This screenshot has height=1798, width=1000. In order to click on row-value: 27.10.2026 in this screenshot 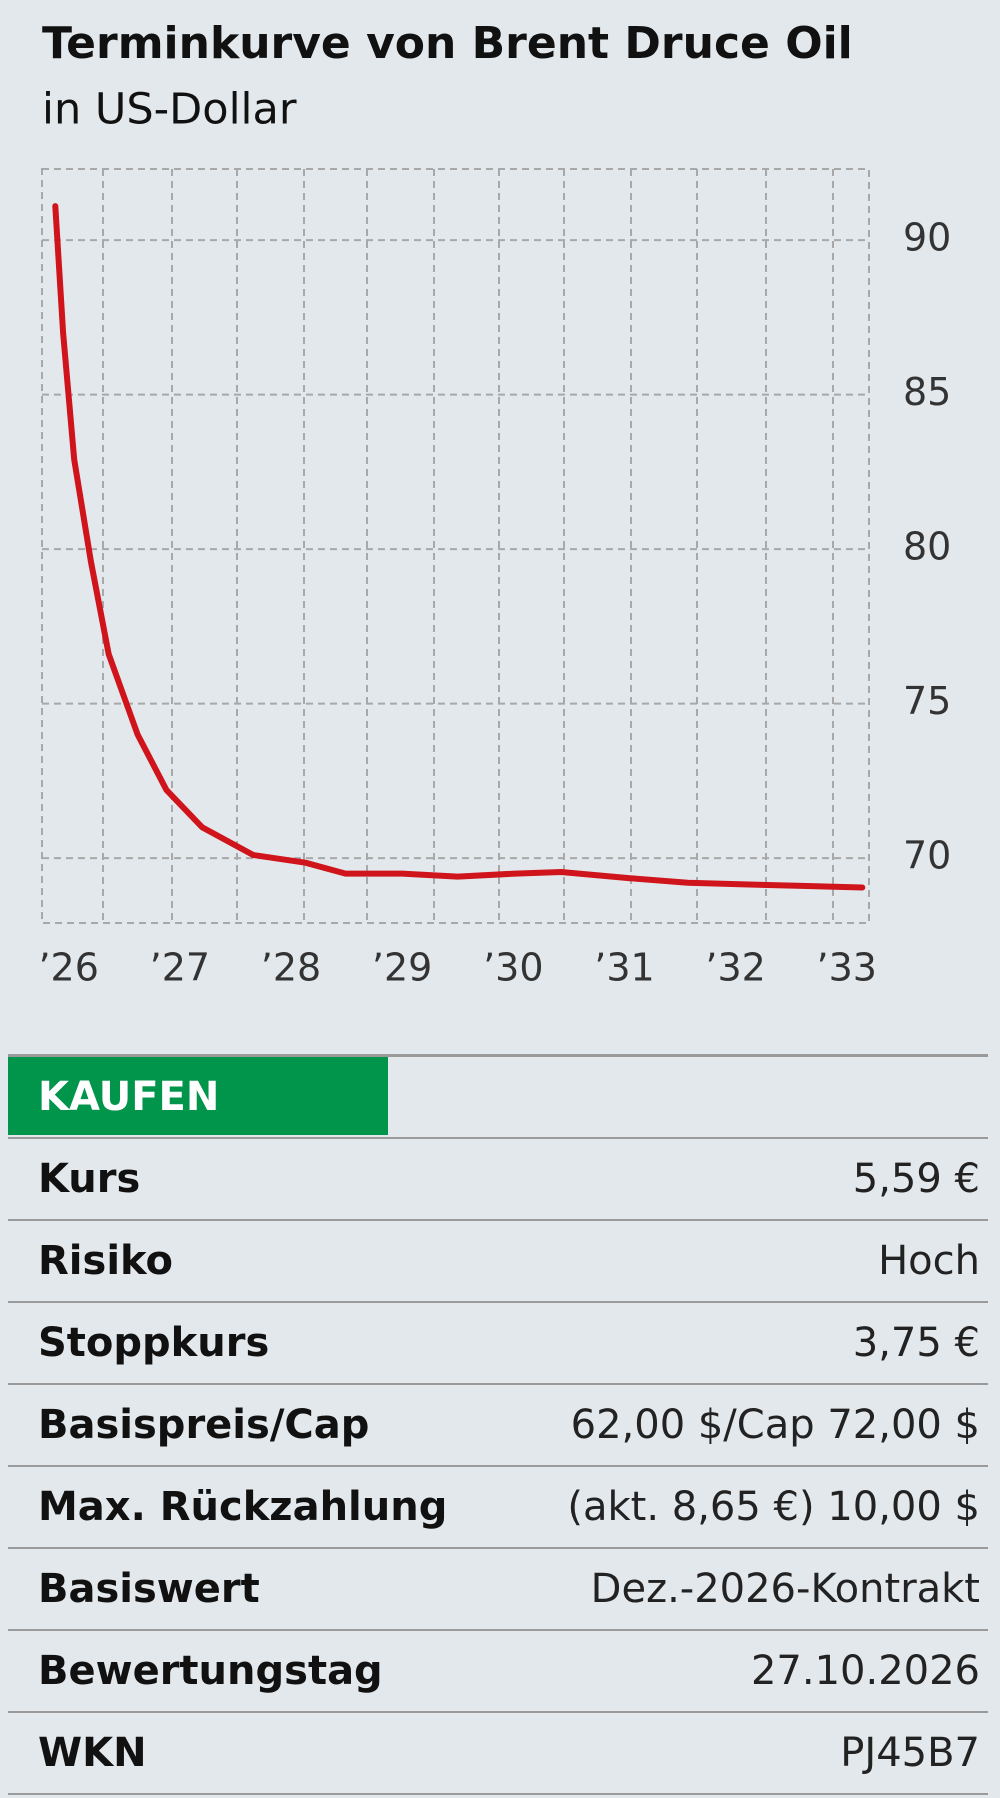, I will do `click(865, 1671)`.